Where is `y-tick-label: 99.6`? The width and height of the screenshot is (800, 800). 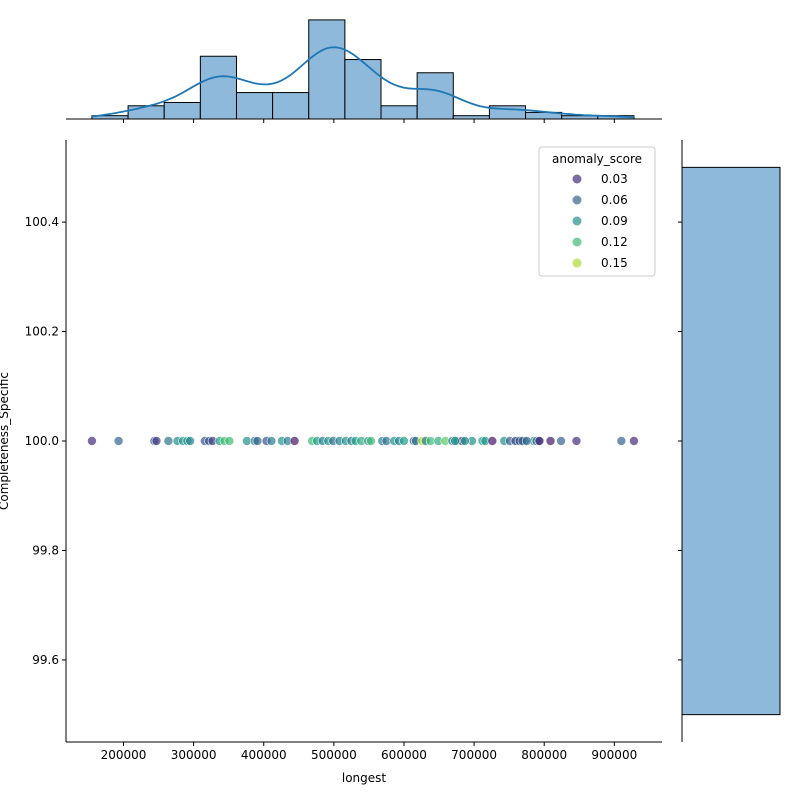
y-tick-label: 99.6 is located at coordinates (45, 660).